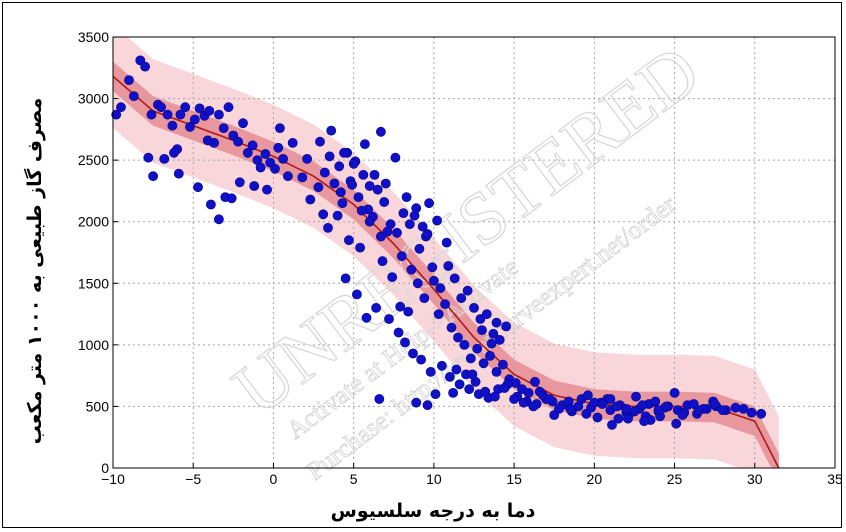 The height and width of the screenshot is (532, 846). I want to click on x-tick-label: 5, so click(354, 479).